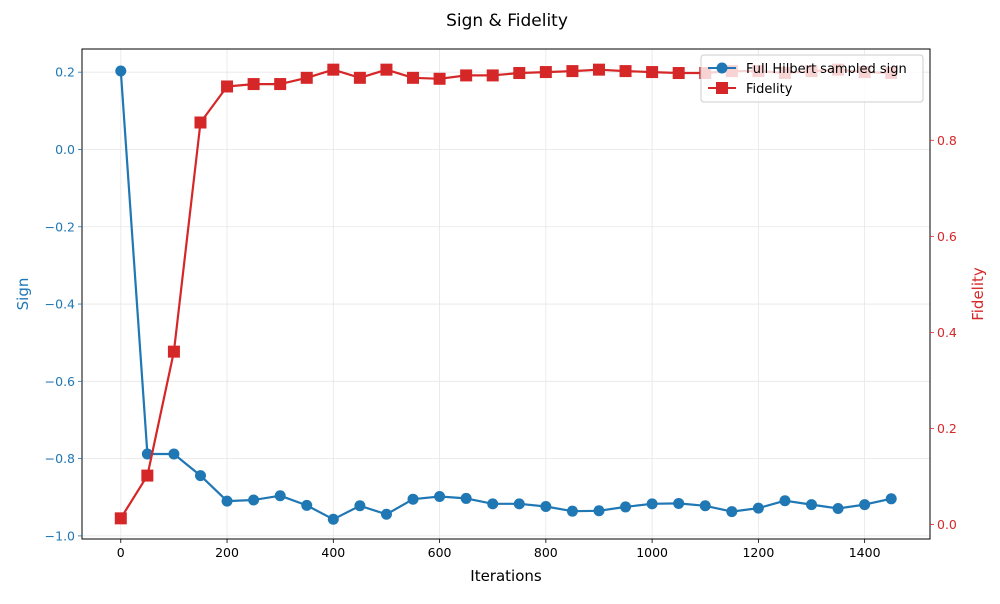 This screenshot has width=1000, height=604. What do you see at coordinates (65, 72) in the screenshot?
I see `y-left-tick-label: 0.2` at bounding box center [65, 72].